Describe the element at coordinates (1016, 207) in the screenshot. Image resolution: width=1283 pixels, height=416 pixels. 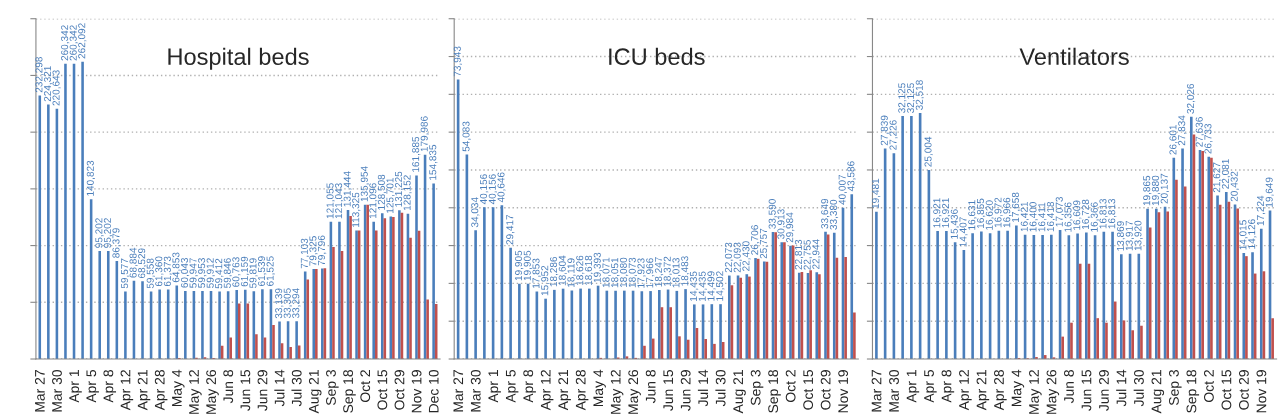
I see `data-label: 17,658` at that location.